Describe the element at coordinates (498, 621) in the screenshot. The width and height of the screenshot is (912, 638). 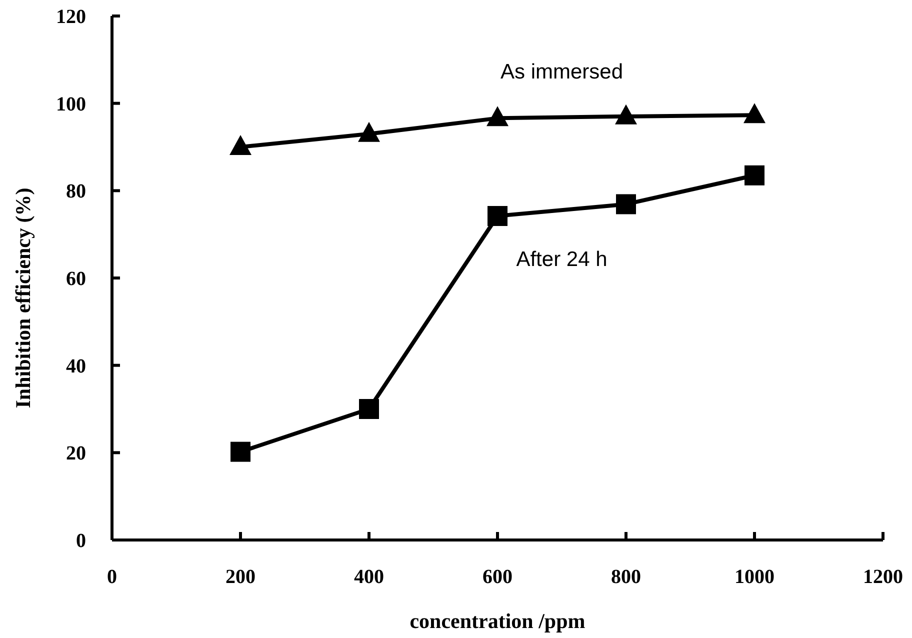
I see `x-axis-title: concentration /ppm` at that location.